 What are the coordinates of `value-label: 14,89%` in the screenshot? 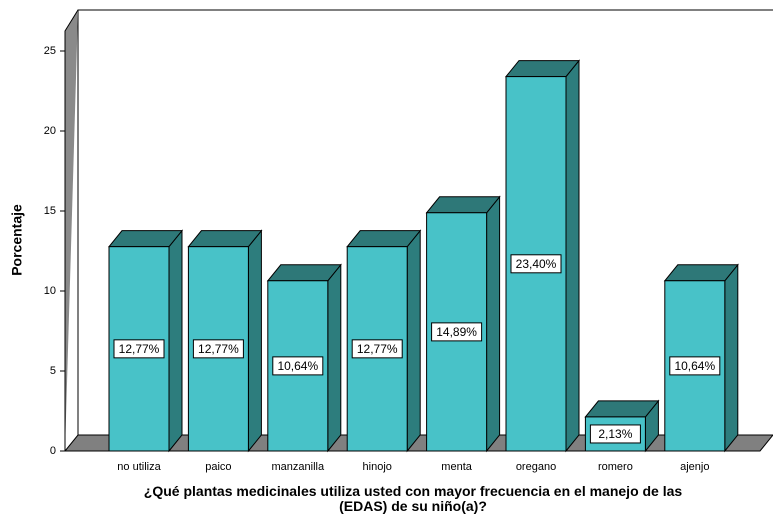 It's located at (456, 332).